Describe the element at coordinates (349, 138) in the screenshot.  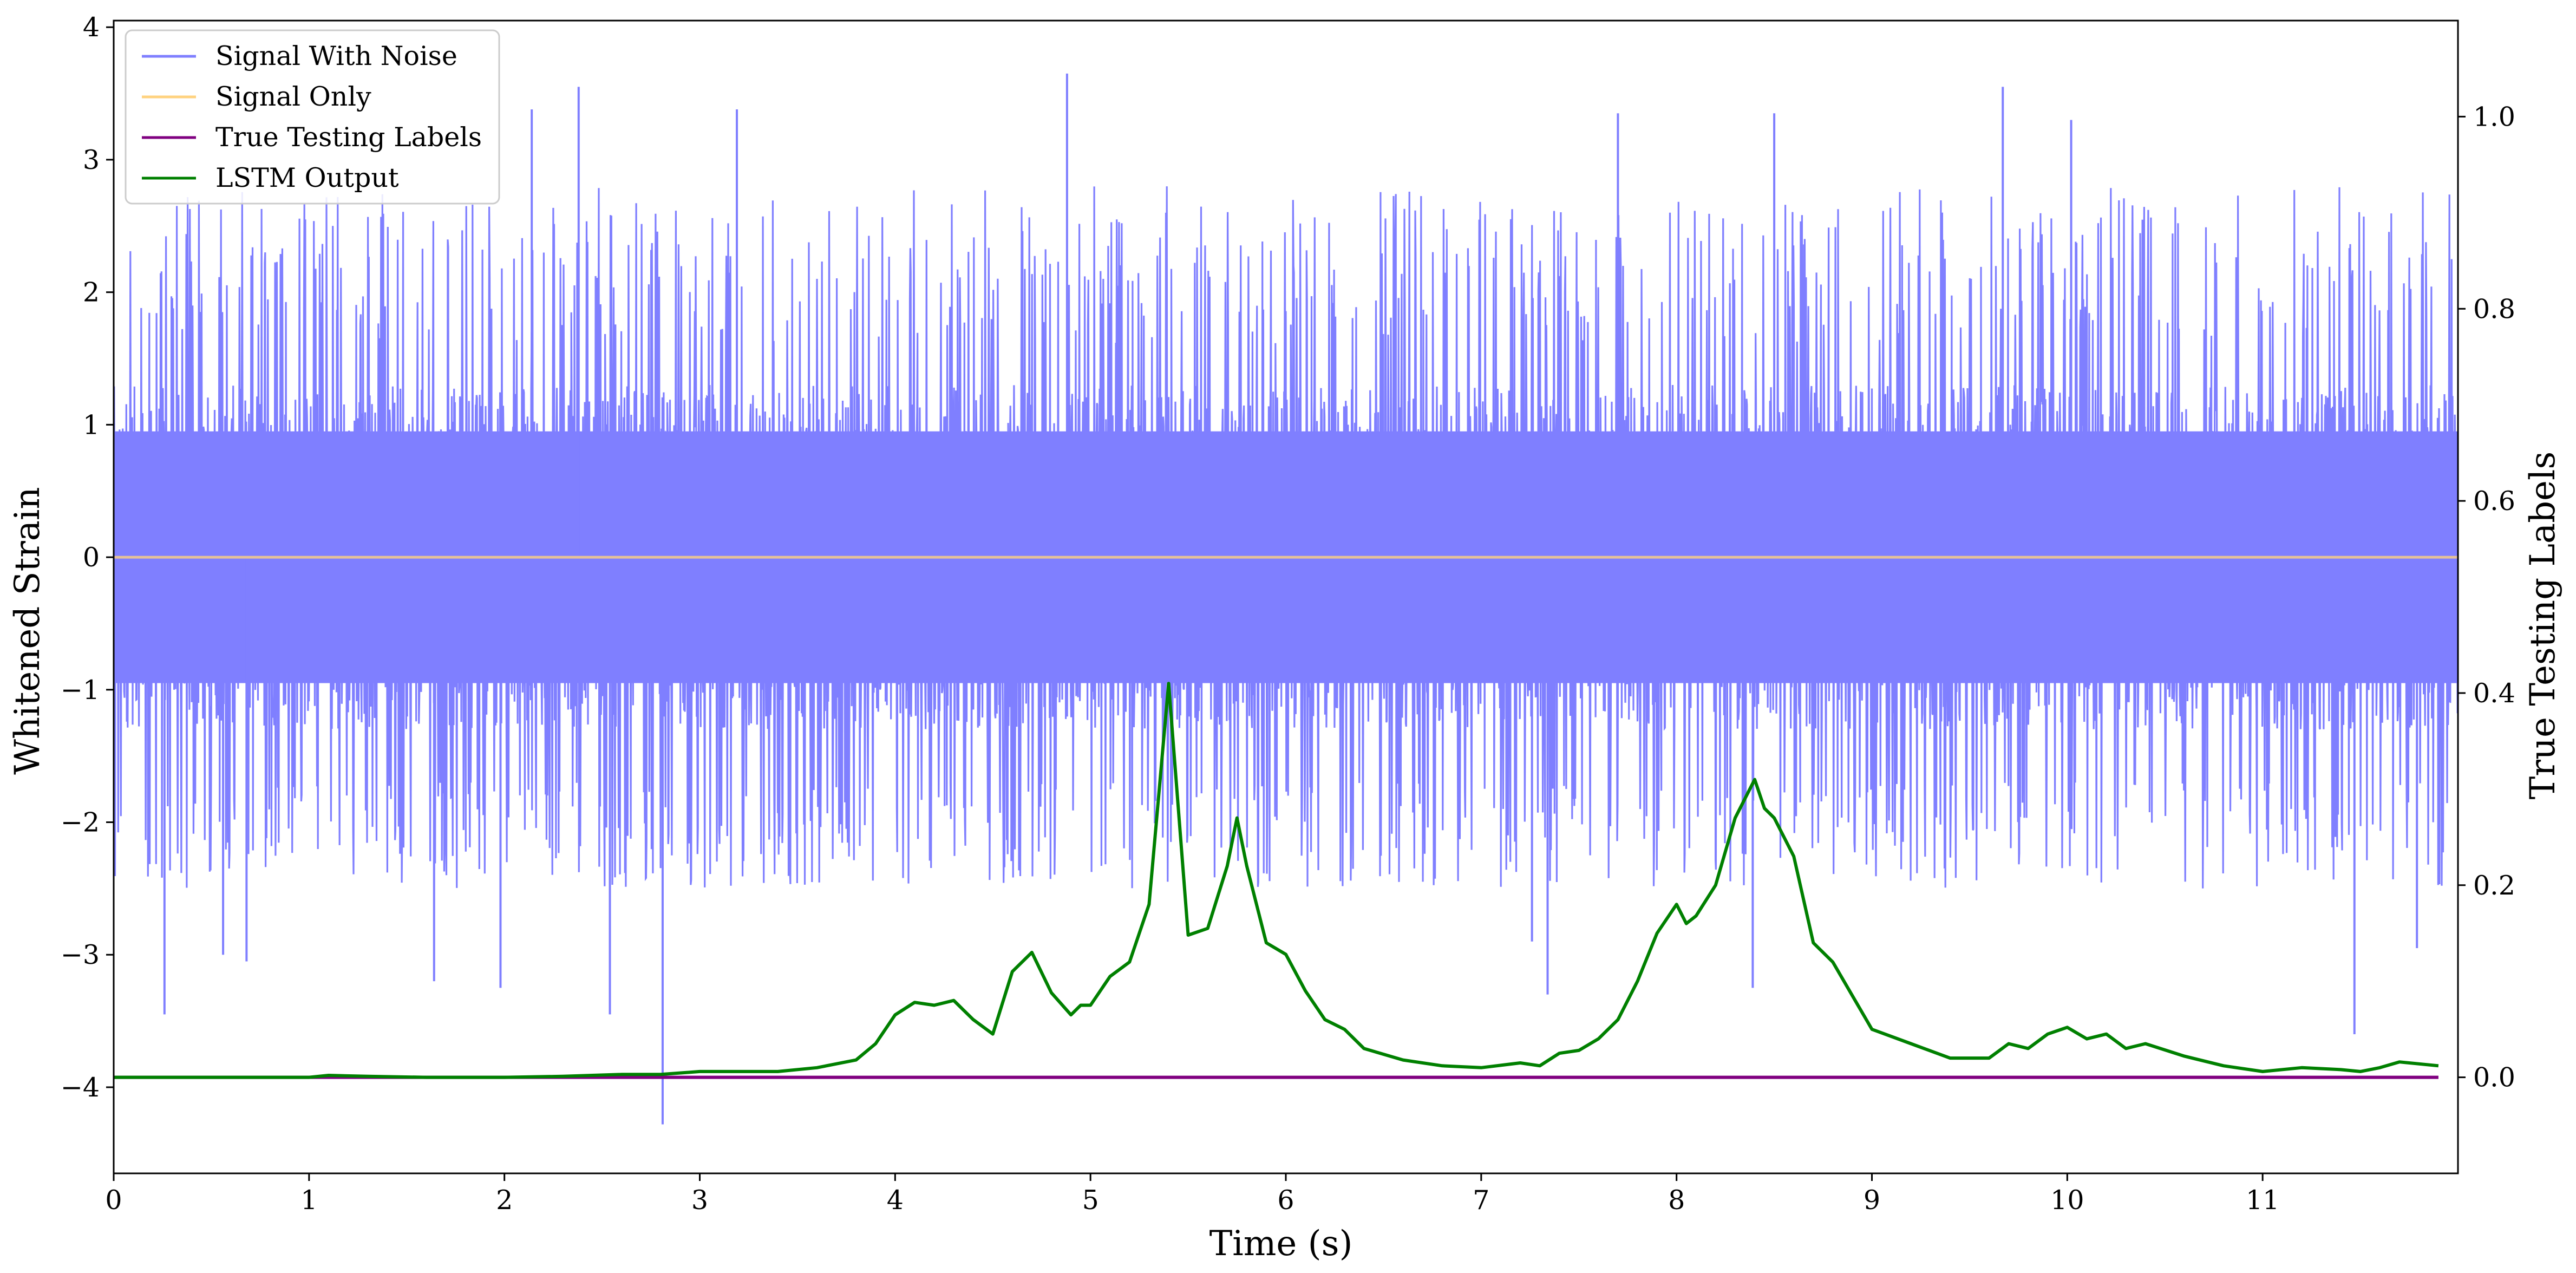
I see `legend-label-true-testing-labels: True Testing Labels` at that location.